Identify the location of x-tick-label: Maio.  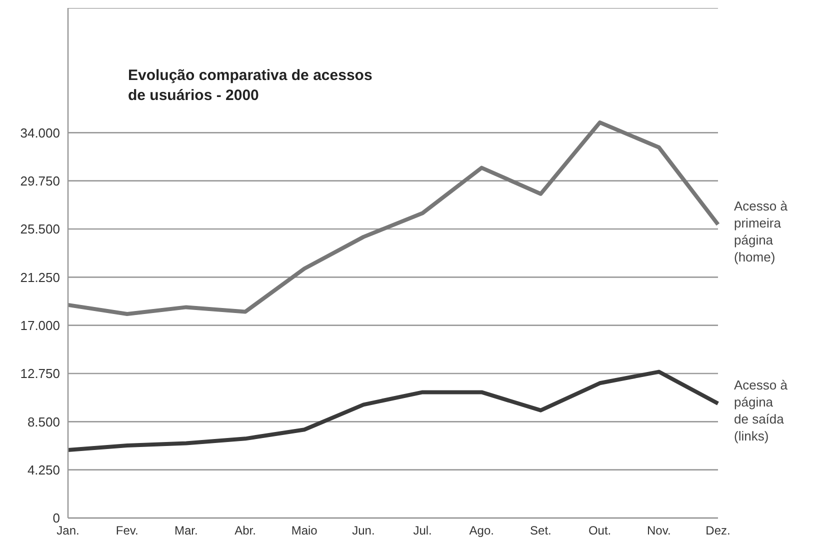
(304, 531).